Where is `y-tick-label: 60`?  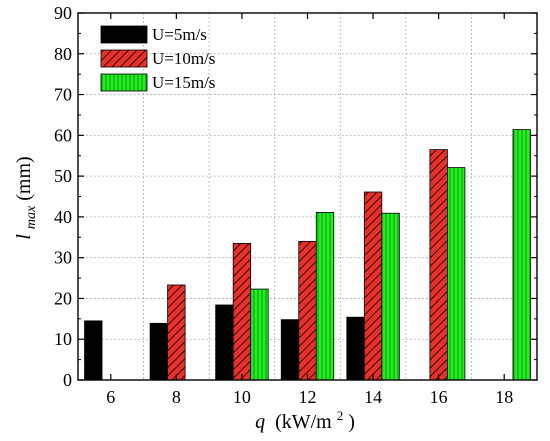
y-tick-label: 60 is located at coordinates (63, 135).